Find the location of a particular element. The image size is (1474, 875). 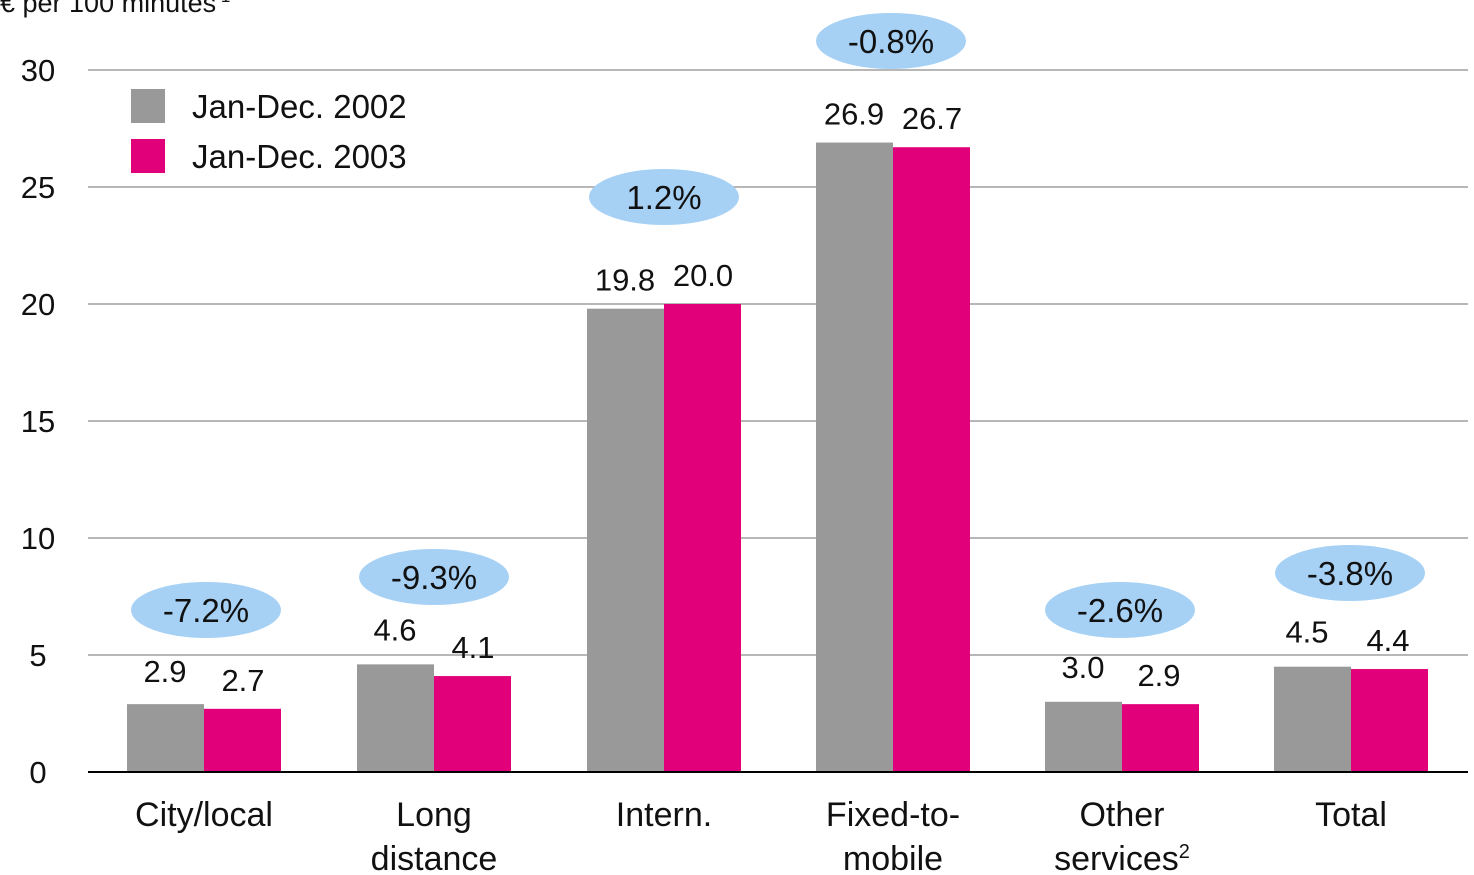

x-tick-label: City/local is located at coordinates (204, 815).